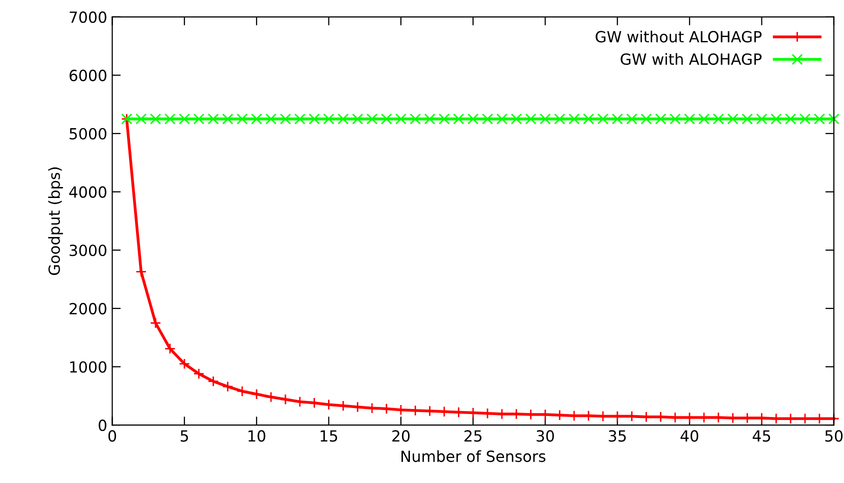 This screenshot has width=844, height=483. I want to click on y-tick-label: 4000, so click(87, 192).